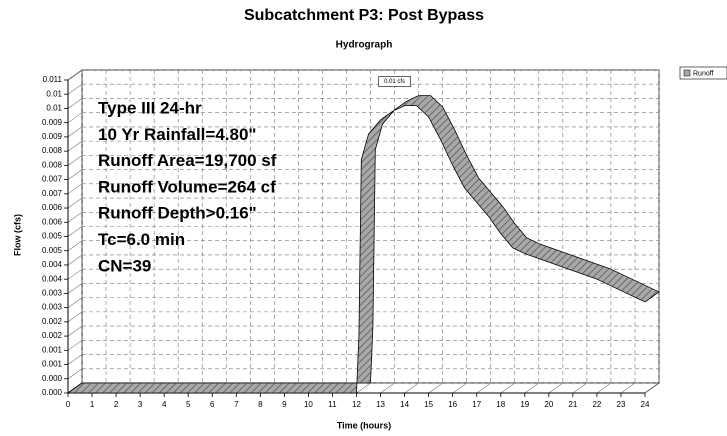 The width and height of the screenshot is (727, 436). Describe the element at coordinates (428, 404) in the screenshot. I see `x-tick-label: 15` at that location.